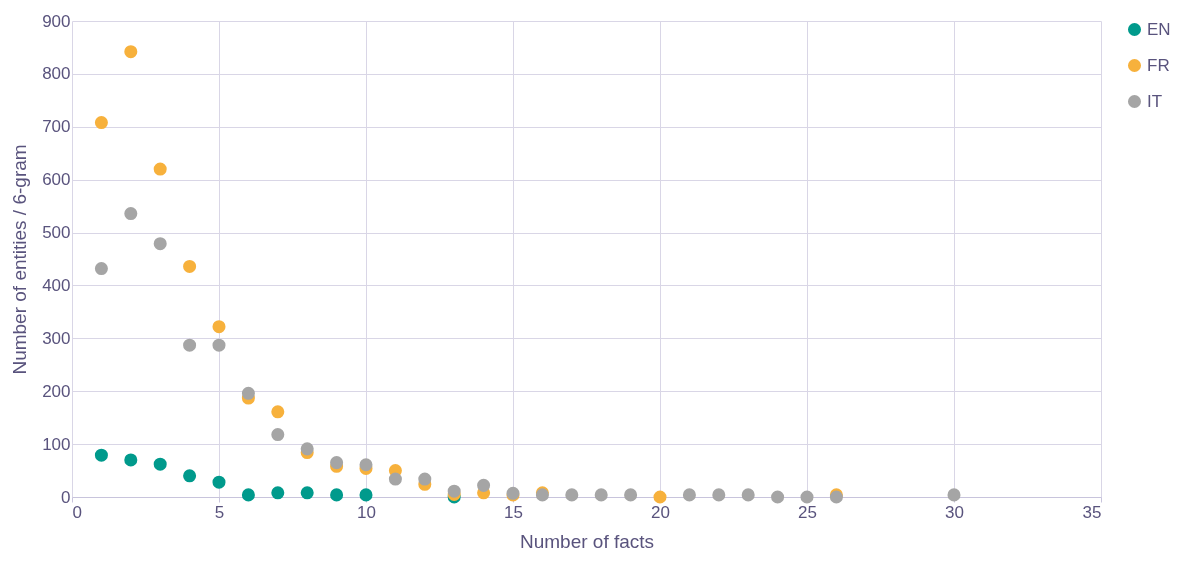 The image size is (1201, 579). I want to click on x-tick-label: 35, so click(1092, 512).